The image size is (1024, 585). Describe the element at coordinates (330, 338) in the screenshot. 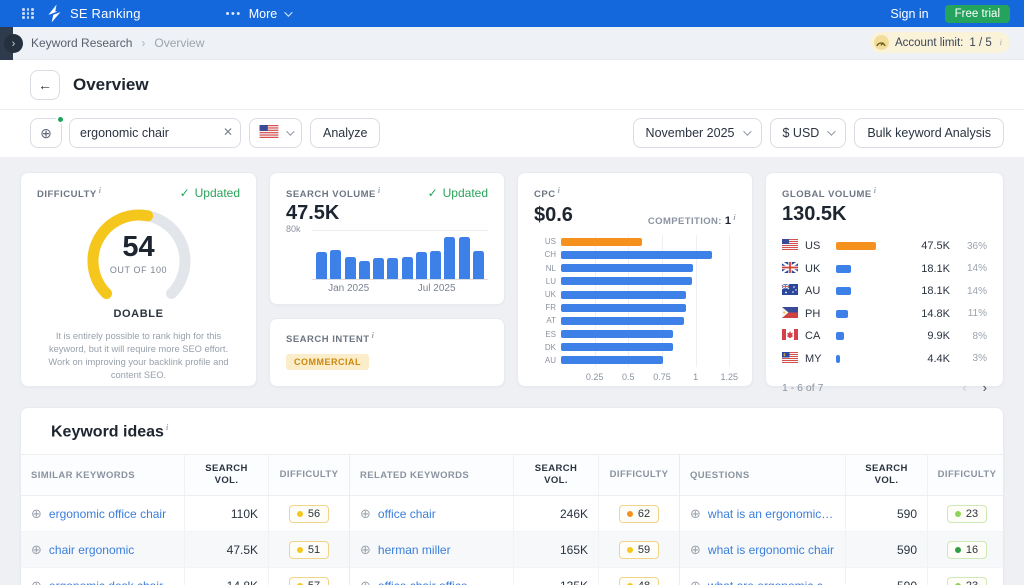

I see `search-intent-label: SEARCH INTENT i` at that location.